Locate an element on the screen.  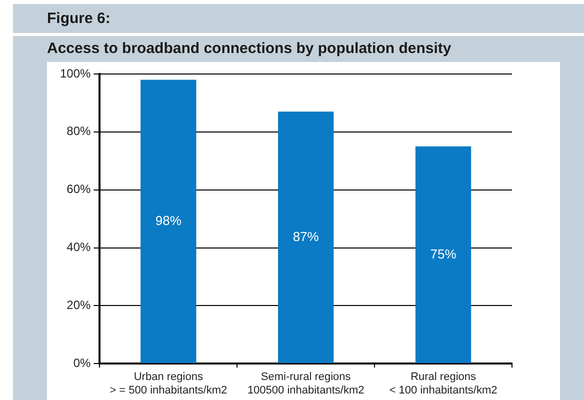
chart-subtitle: Access to broadband connections by population density is located at coordinates (249, 48).